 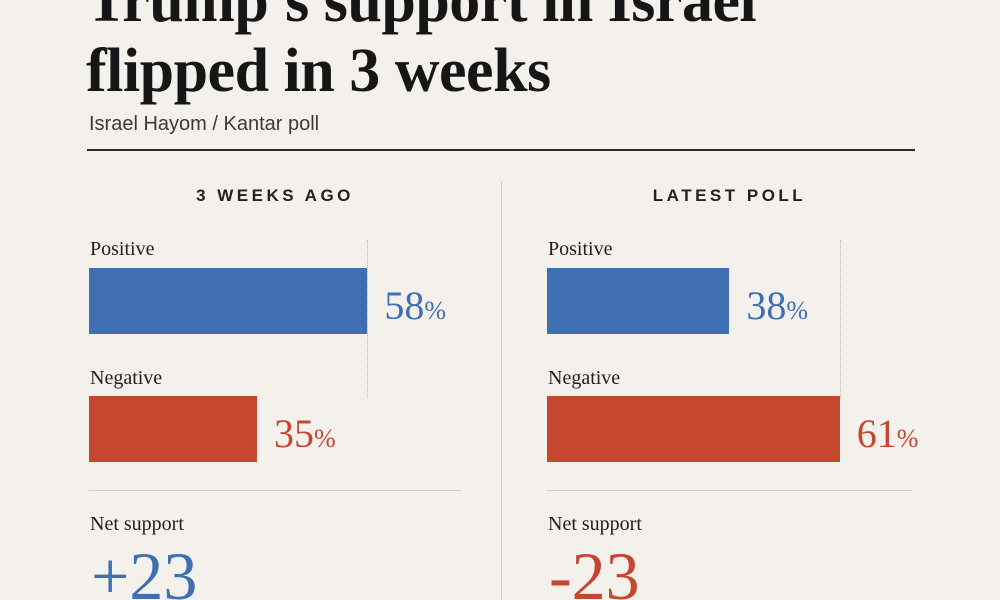 What do you see at coordinates (876, 433) in the screenshot?
I see `negative-value-number: 61` at bounding box center [876, 433].